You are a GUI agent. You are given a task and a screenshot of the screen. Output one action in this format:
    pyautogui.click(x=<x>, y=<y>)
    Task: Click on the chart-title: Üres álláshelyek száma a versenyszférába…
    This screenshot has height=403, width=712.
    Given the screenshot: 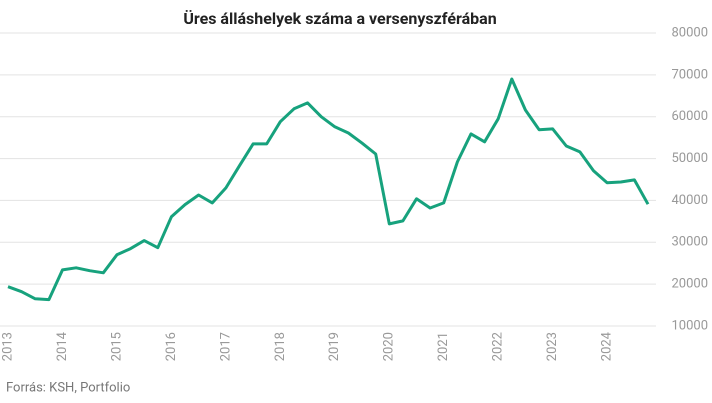 What is the action you would take?
    pyautogui.click(x=339, y=18)
    